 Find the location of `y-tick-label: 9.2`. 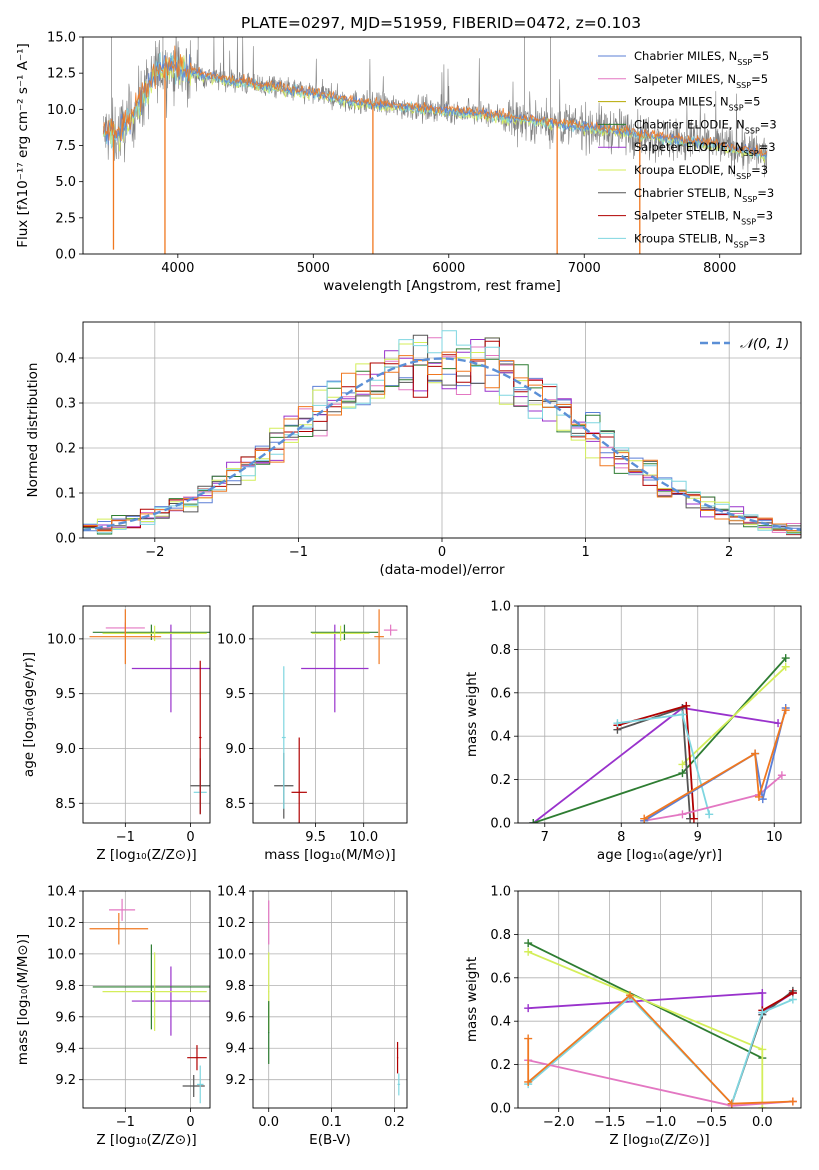

y-tick-label: 9.2 is located at coordinates (65, 1080).